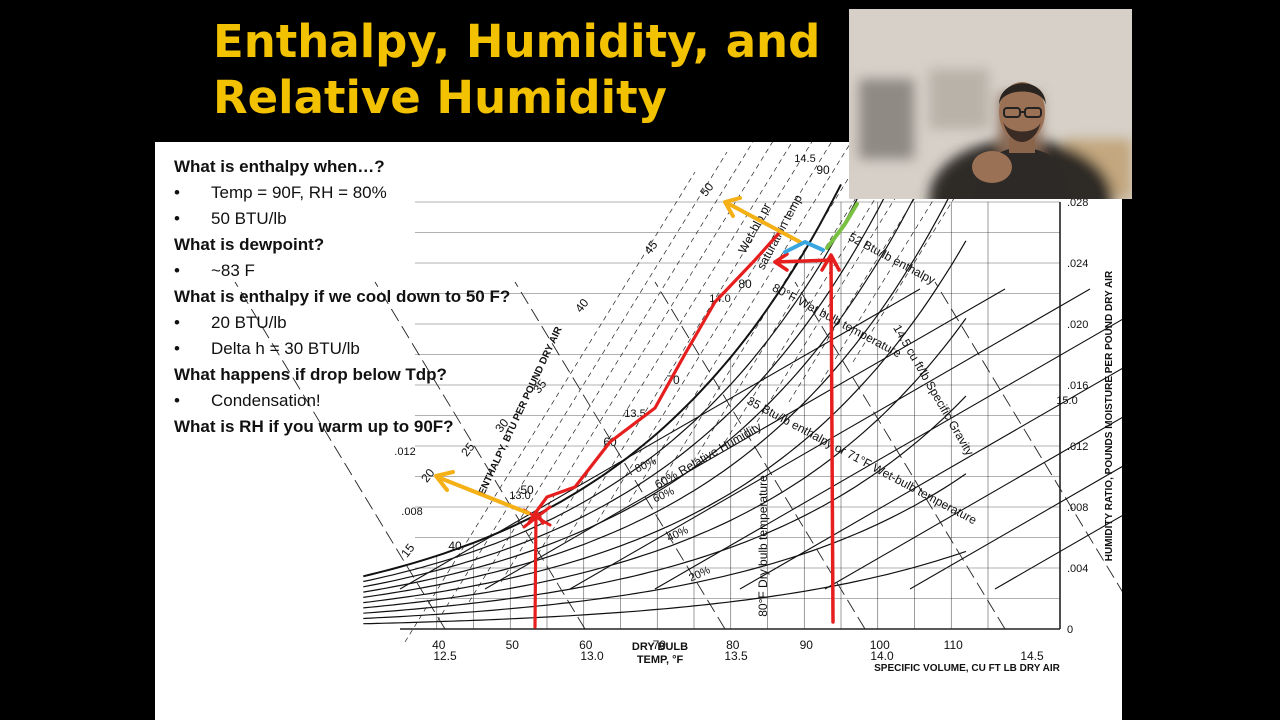 Image resolution: width=1280 pixels, height=720 pixels. I want to click on orange-arrowhead-low, so click(444, 481).